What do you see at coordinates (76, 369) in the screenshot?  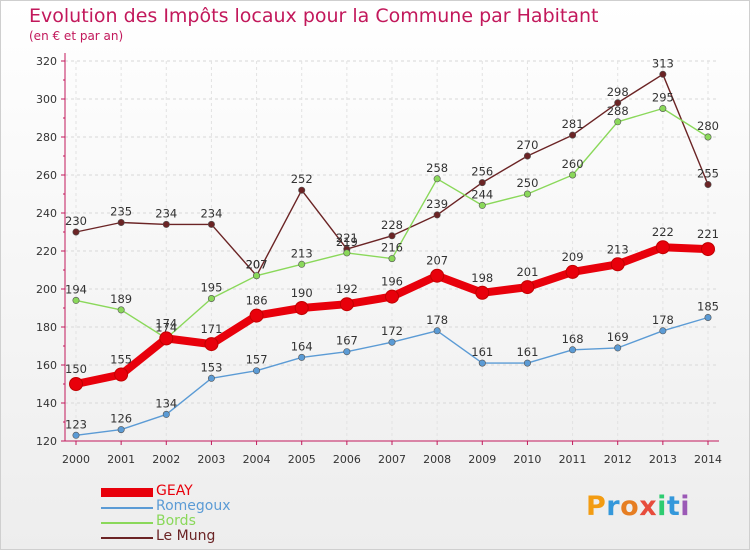 I see `data-label-geay: 150` at bounding box center [76, 369].